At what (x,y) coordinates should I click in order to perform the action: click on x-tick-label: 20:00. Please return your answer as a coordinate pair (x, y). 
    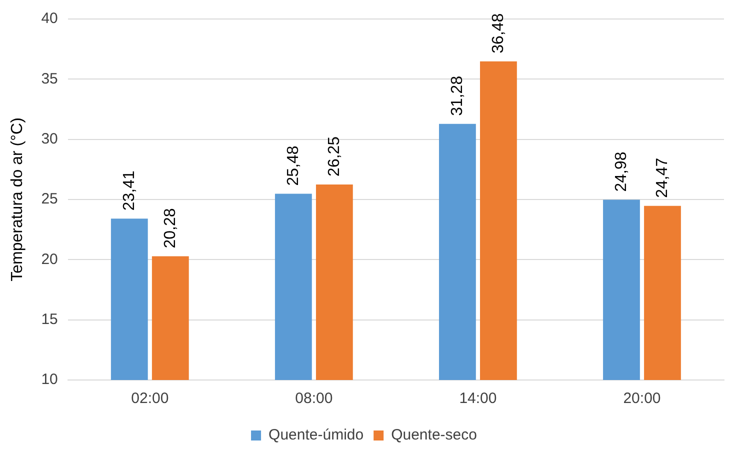
    Looking at the image, I should click on (642, 399).